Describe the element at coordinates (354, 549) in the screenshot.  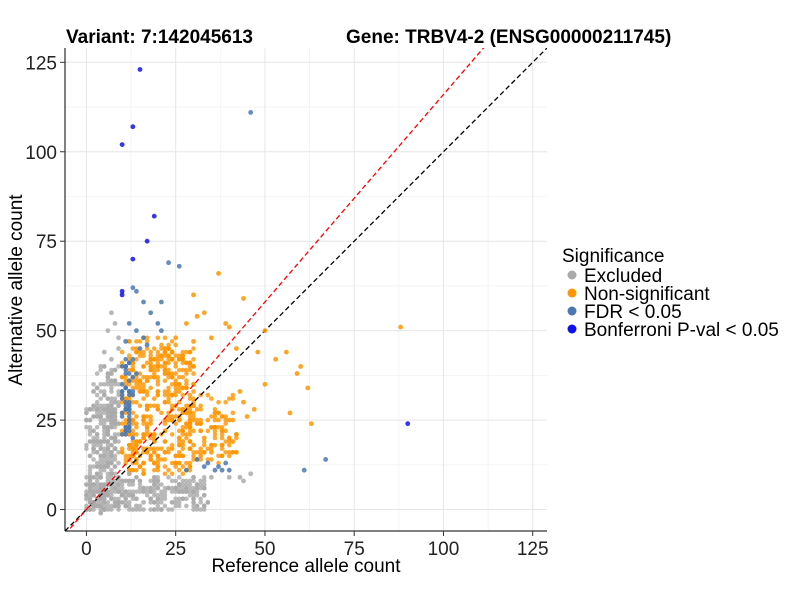
I see `x-tick-label: 75` at that location.